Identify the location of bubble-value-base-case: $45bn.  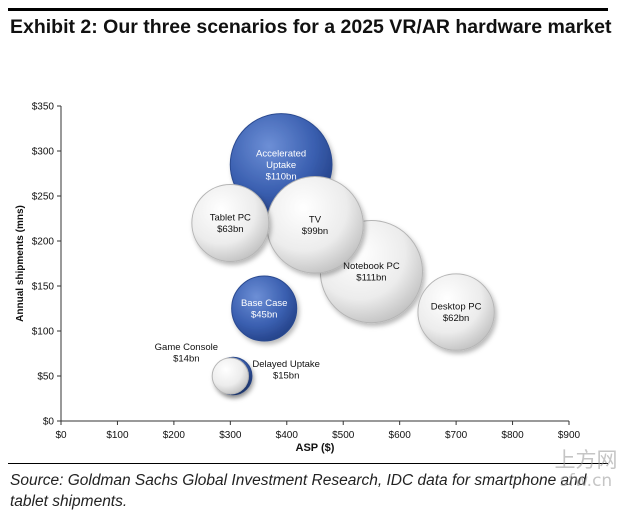
(264, 315).